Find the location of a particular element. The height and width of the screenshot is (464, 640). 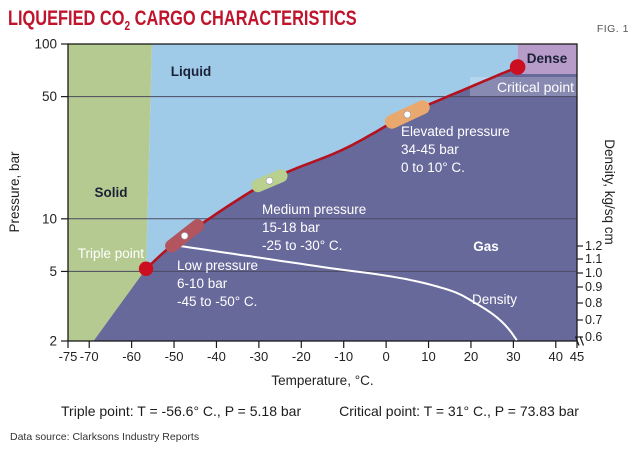

y-tick-label: 2 is located at coordinates (53, 341).